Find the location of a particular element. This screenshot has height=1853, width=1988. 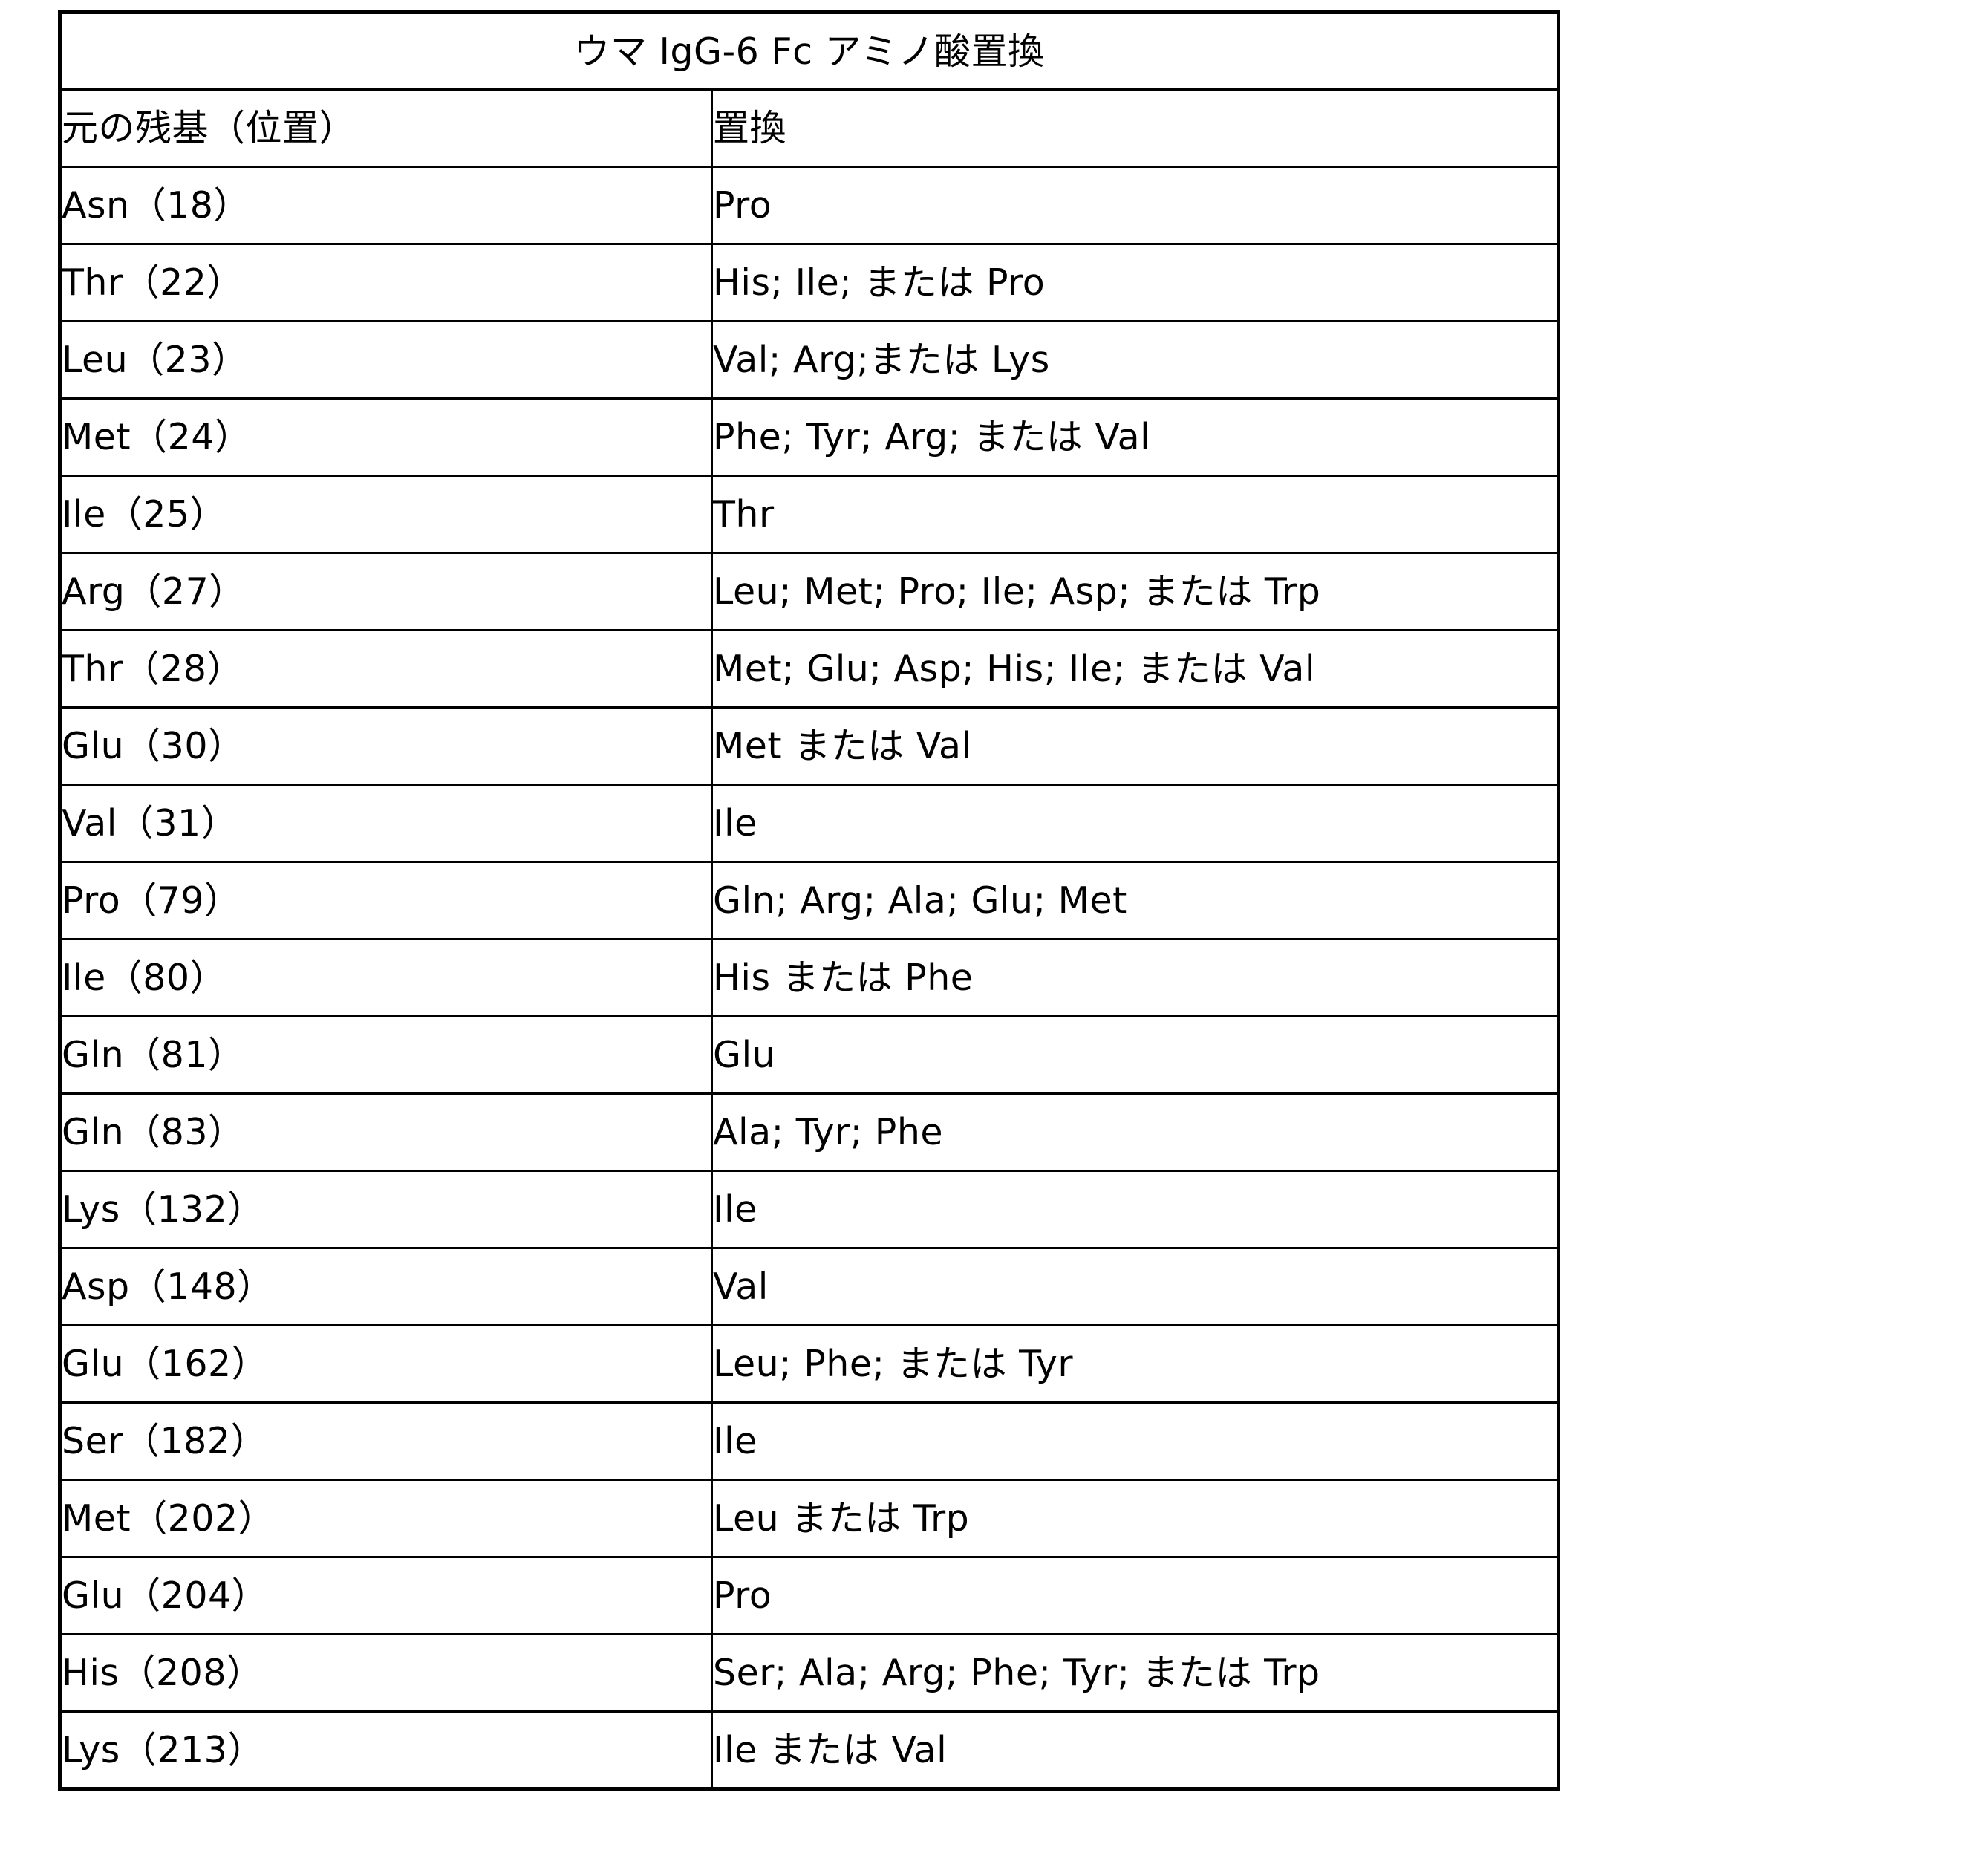

table-row: Glu（30） Met または Val is located at coordinates (809, 746).